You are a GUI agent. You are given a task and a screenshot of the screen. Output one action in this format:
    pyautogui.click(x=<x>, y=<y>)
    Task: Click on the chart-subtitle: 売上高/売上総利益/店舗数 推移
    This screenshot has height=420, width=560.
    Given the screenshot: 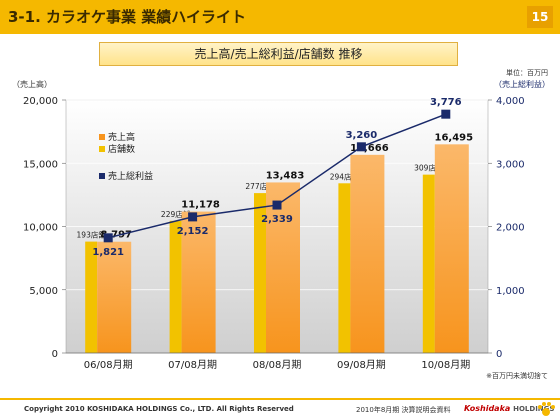 What is the action you would take?
    pyautogui.click(x=278, y=54)
    